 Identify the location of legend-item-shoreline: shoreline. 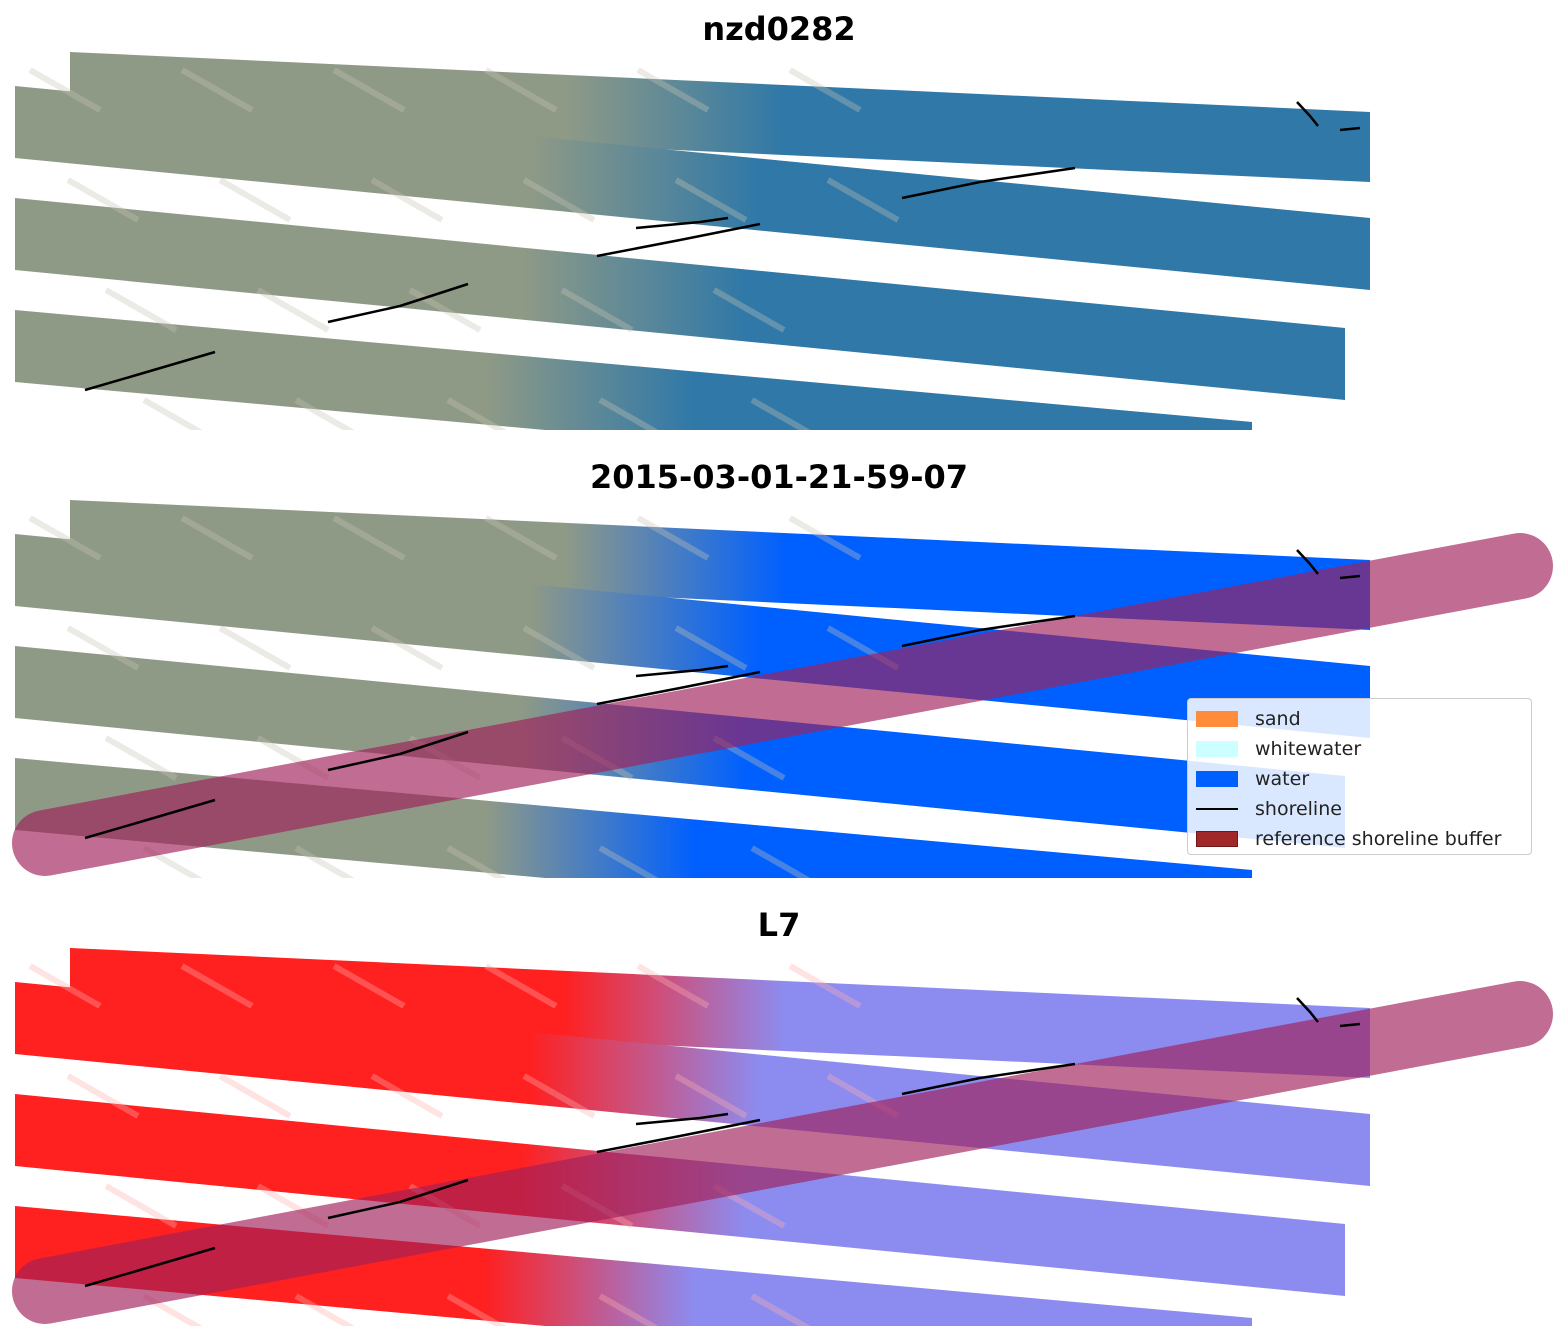
(1363, 809).